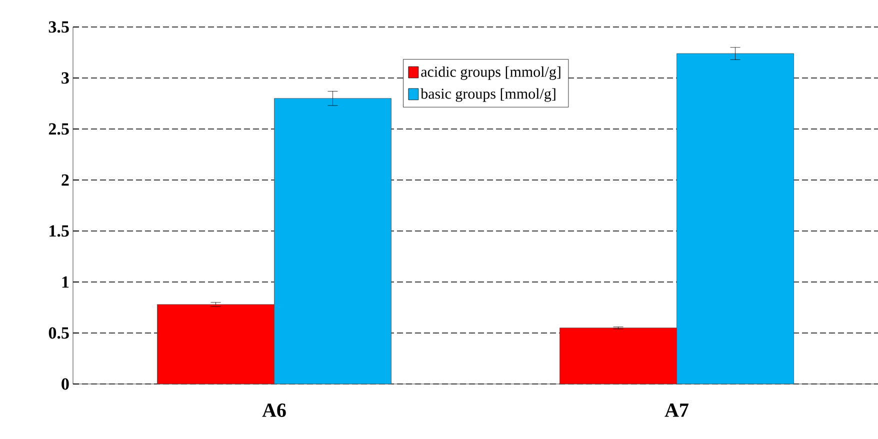 This screenshot has width=878, height=439. Describe the element at coordinates (676, 410) in the screenshot. I see `x-tick-label: A7` at that location.